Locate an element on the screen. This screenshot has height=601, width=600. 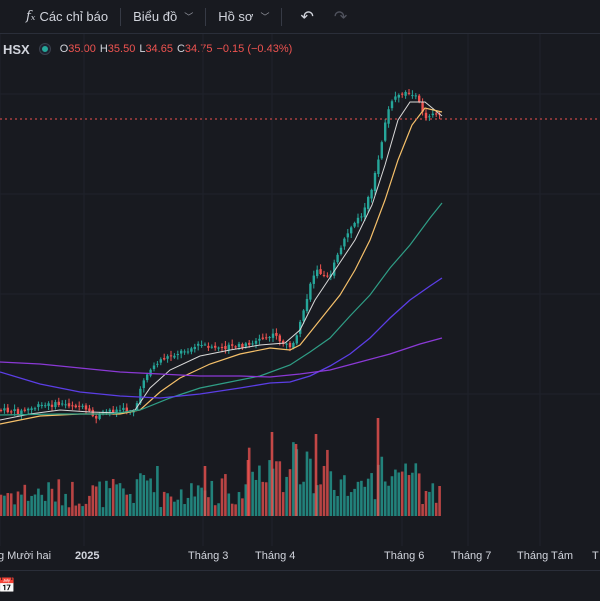
time-axis-label: Tháng 7 is located at coordinates (471, 556).